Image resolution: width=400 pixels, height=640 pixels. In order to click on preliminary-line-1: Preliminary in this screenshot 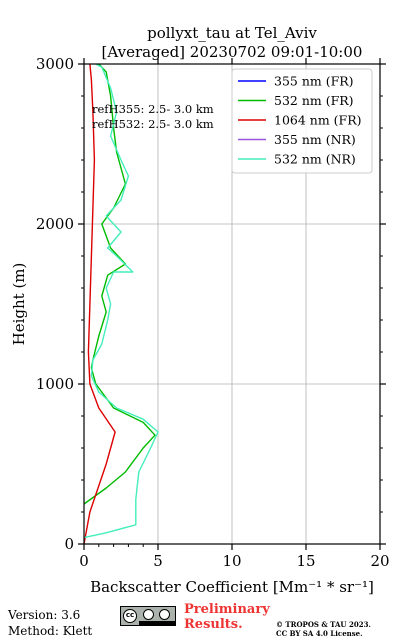, I will do `click(227, 609)`.